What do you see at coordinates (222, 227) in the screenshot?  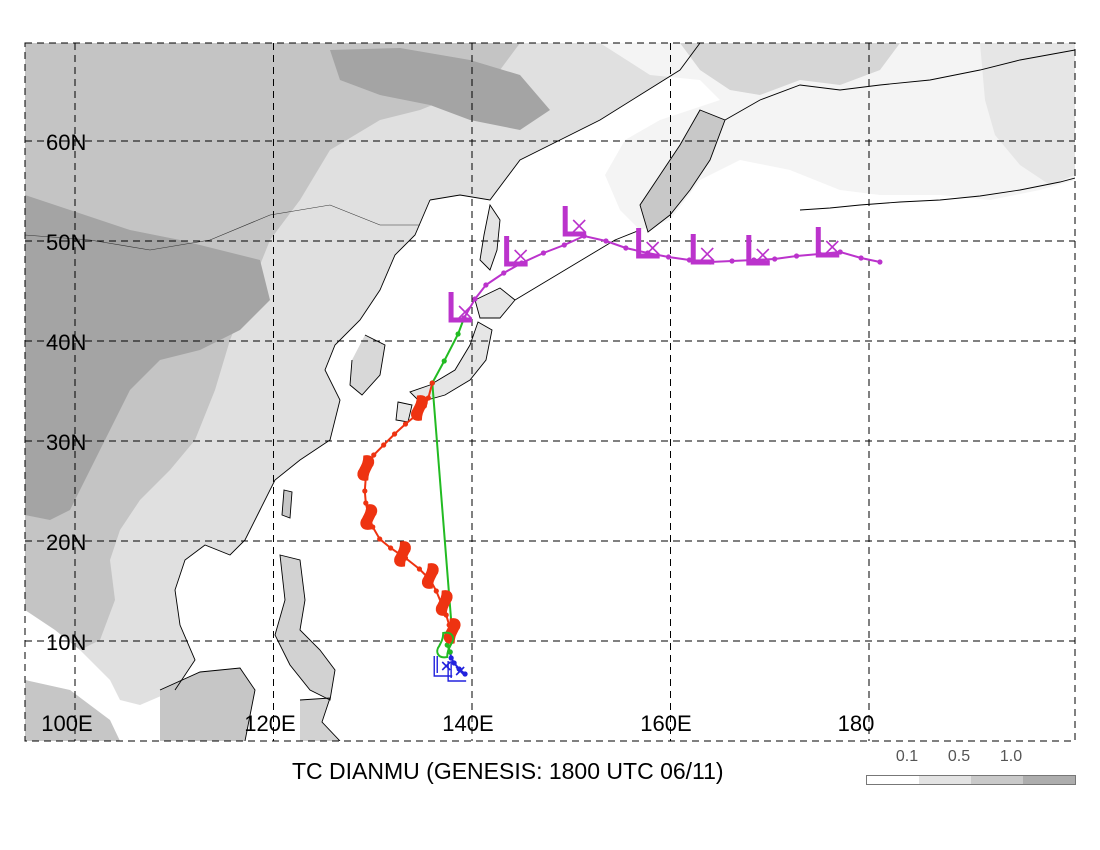 I see `coast-inner-border` at bounding box center [222, 227].